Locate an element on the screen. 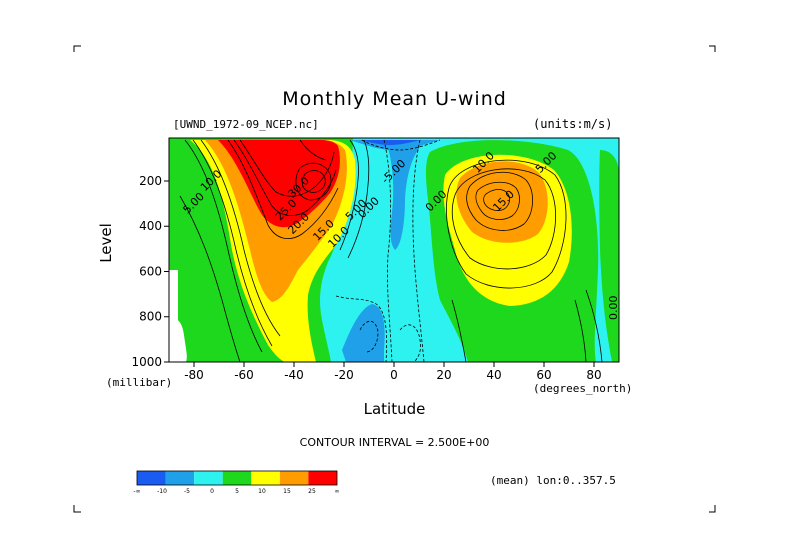 Image resolution: width=789 pixels, height=558 pixels. chart-title: Monthly Mean U-wind is located at coordinates (394, 99).